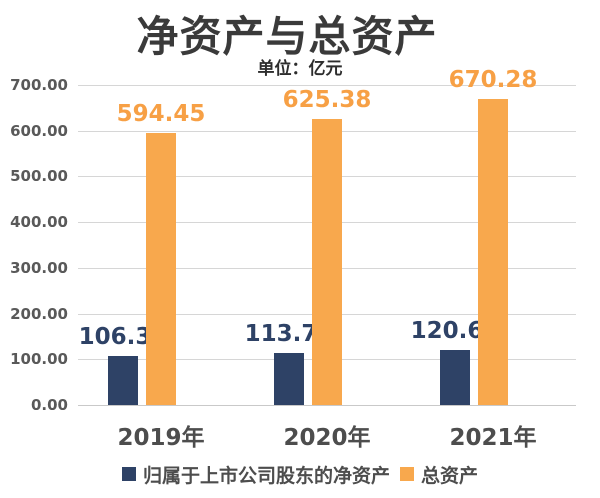  What do you see at coordinates (39, 176) in the screenshot?
I see `y-tick-label: 500.00` at bounding box center [39, 176].